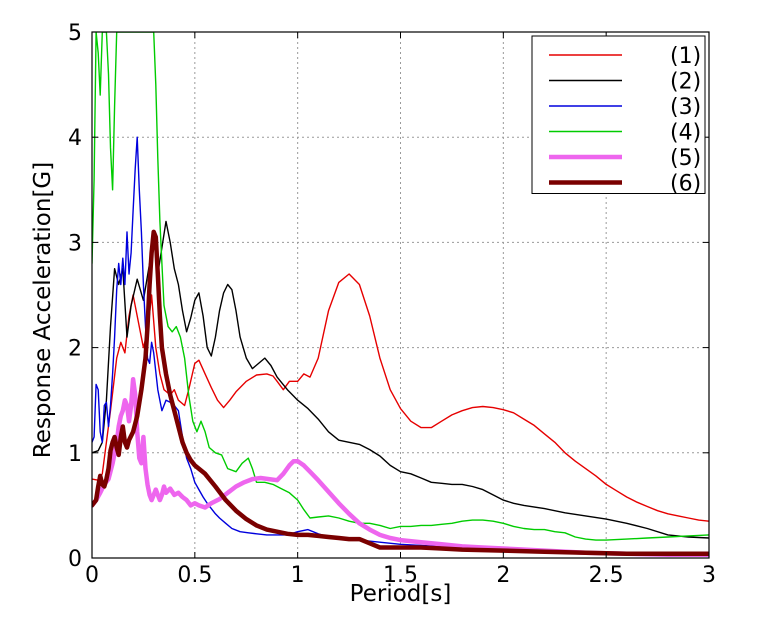  What do you see at coordinates (685, 107) in the screenshot?
I see `legend-label-3: (3)` at bounding box center [685, 107].